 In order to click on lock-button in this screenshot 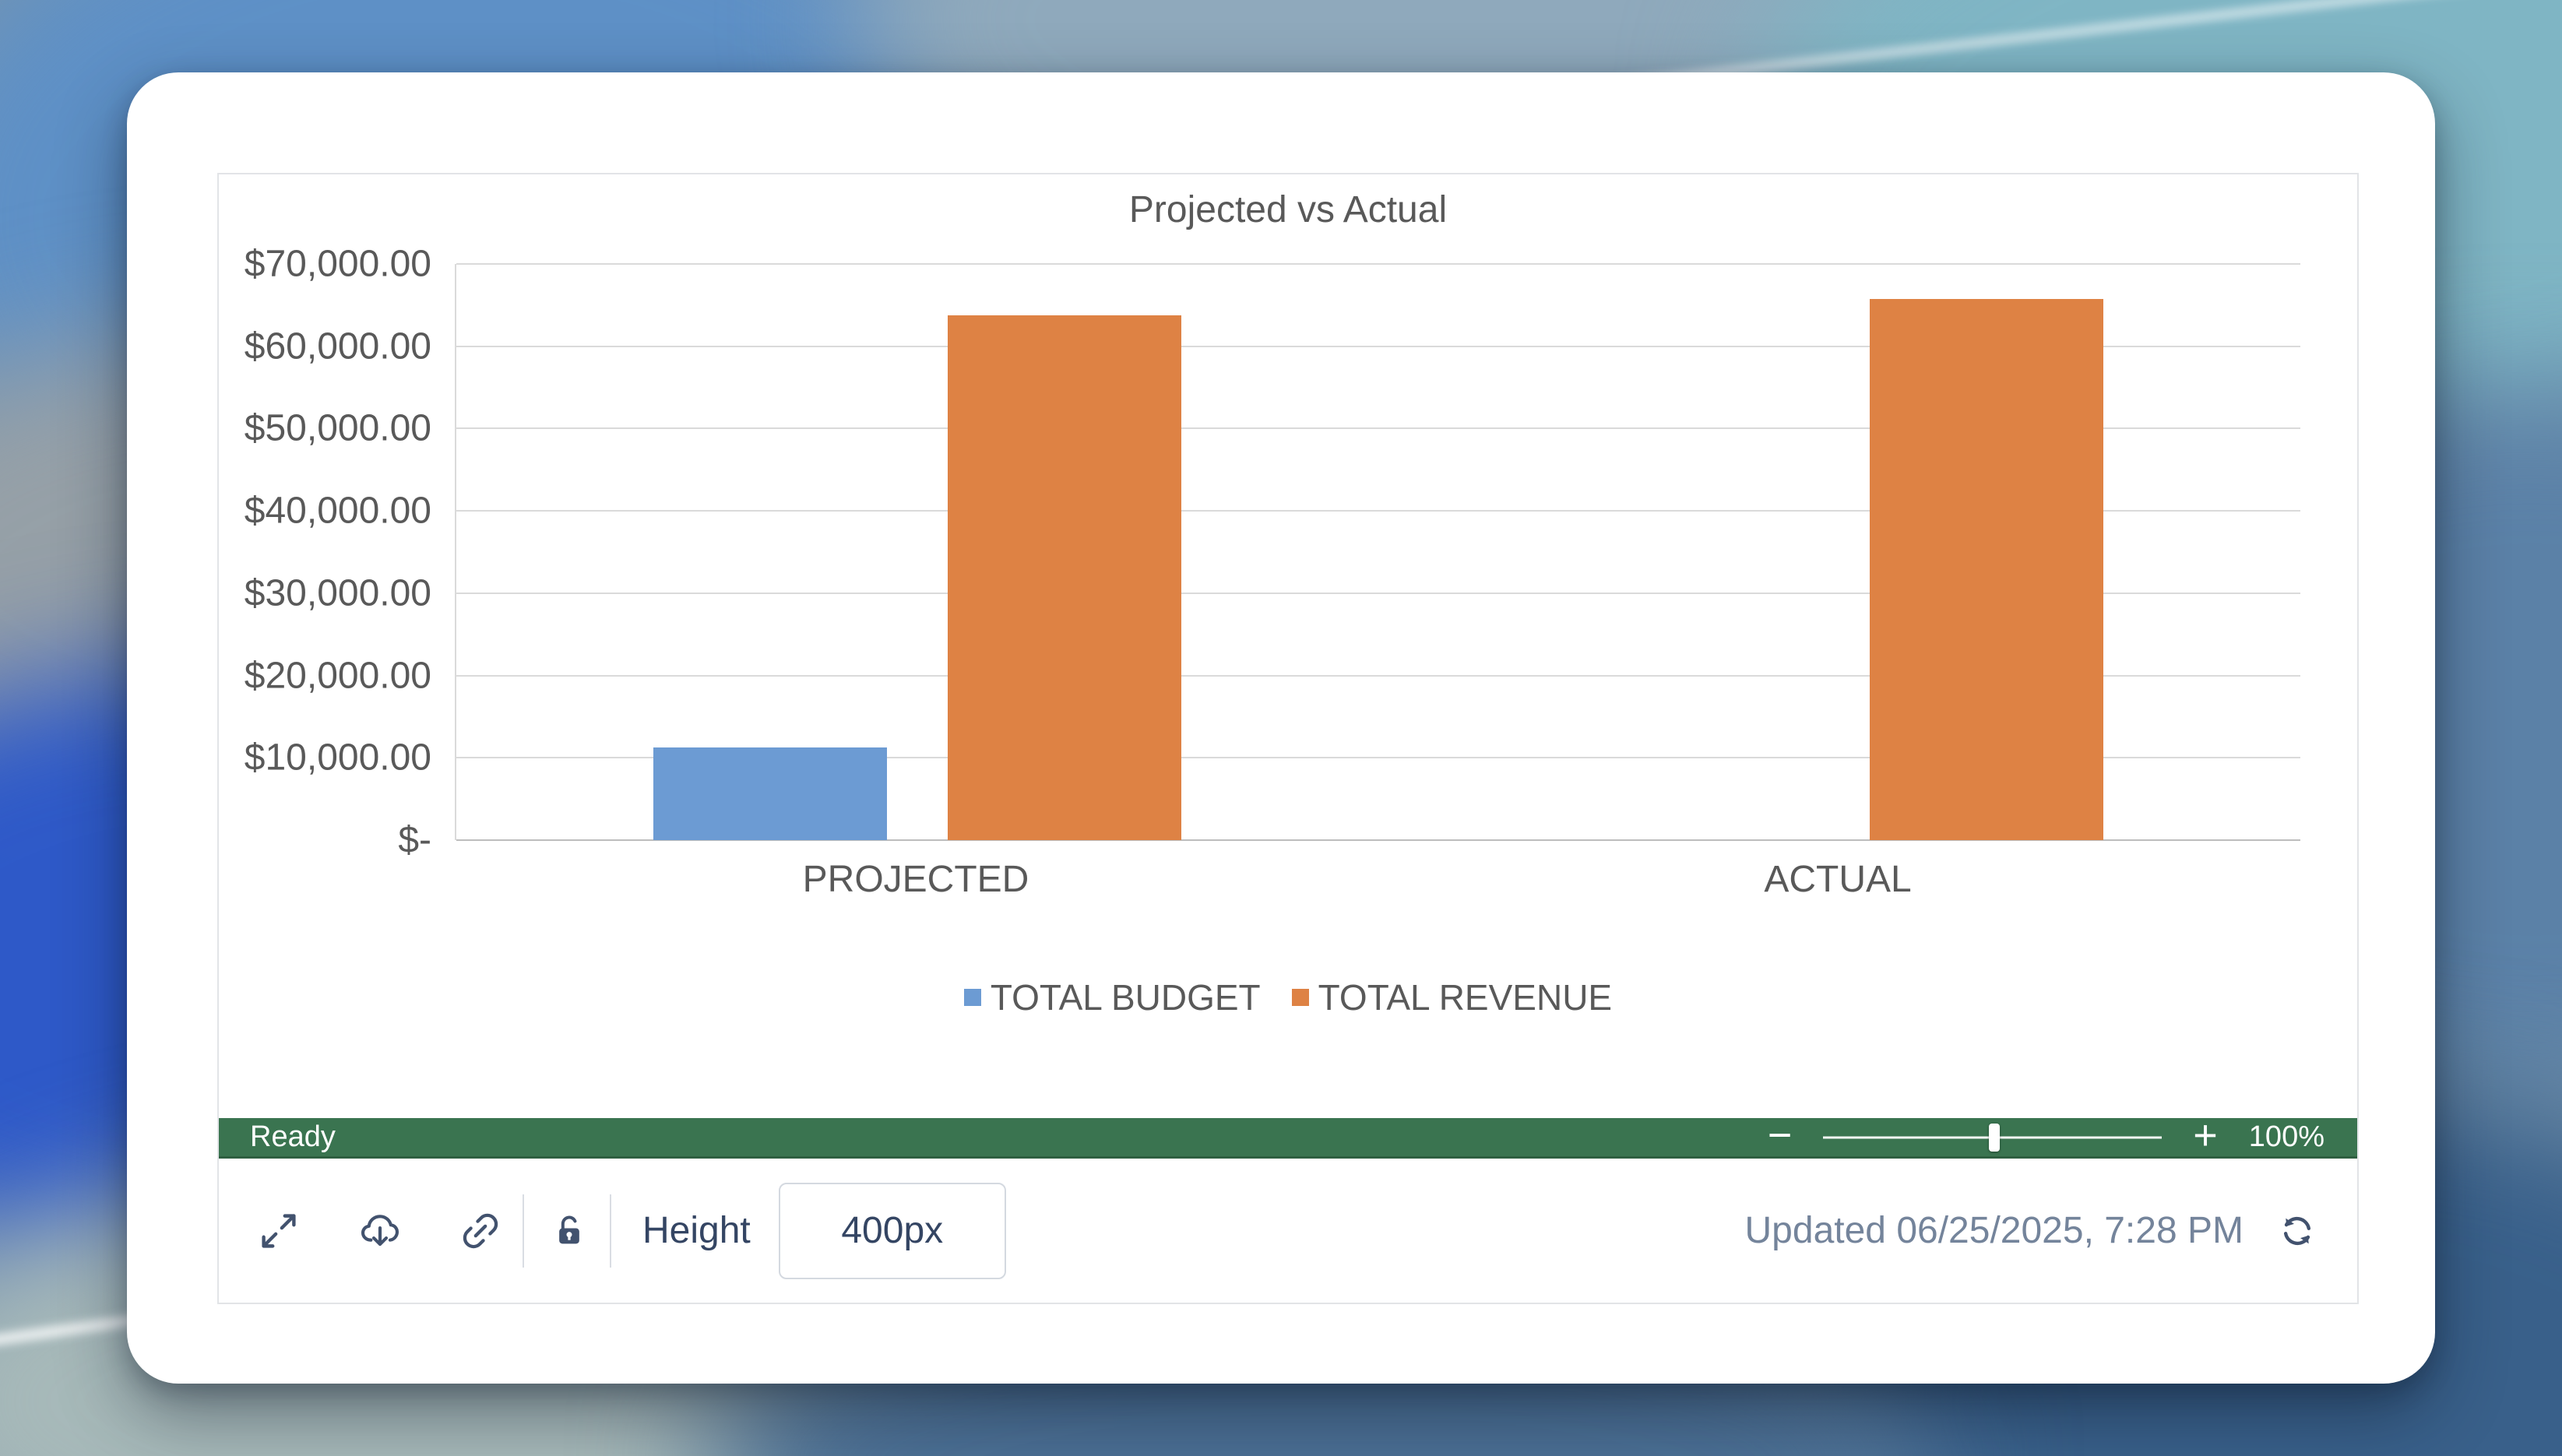, I will do `click(569, 1231)`.